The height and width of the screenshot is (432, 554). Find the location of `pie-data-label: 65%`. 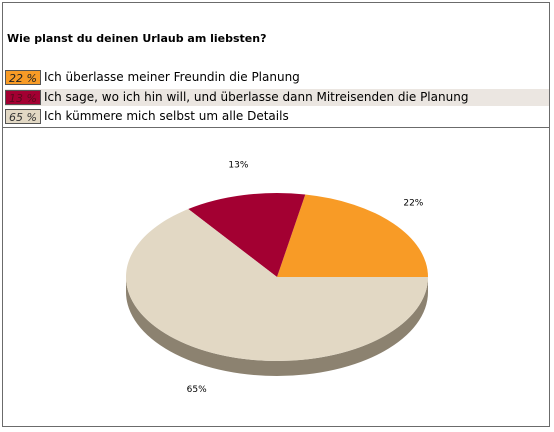

pie-data-label: 65% is located at coordinates (197, 390).